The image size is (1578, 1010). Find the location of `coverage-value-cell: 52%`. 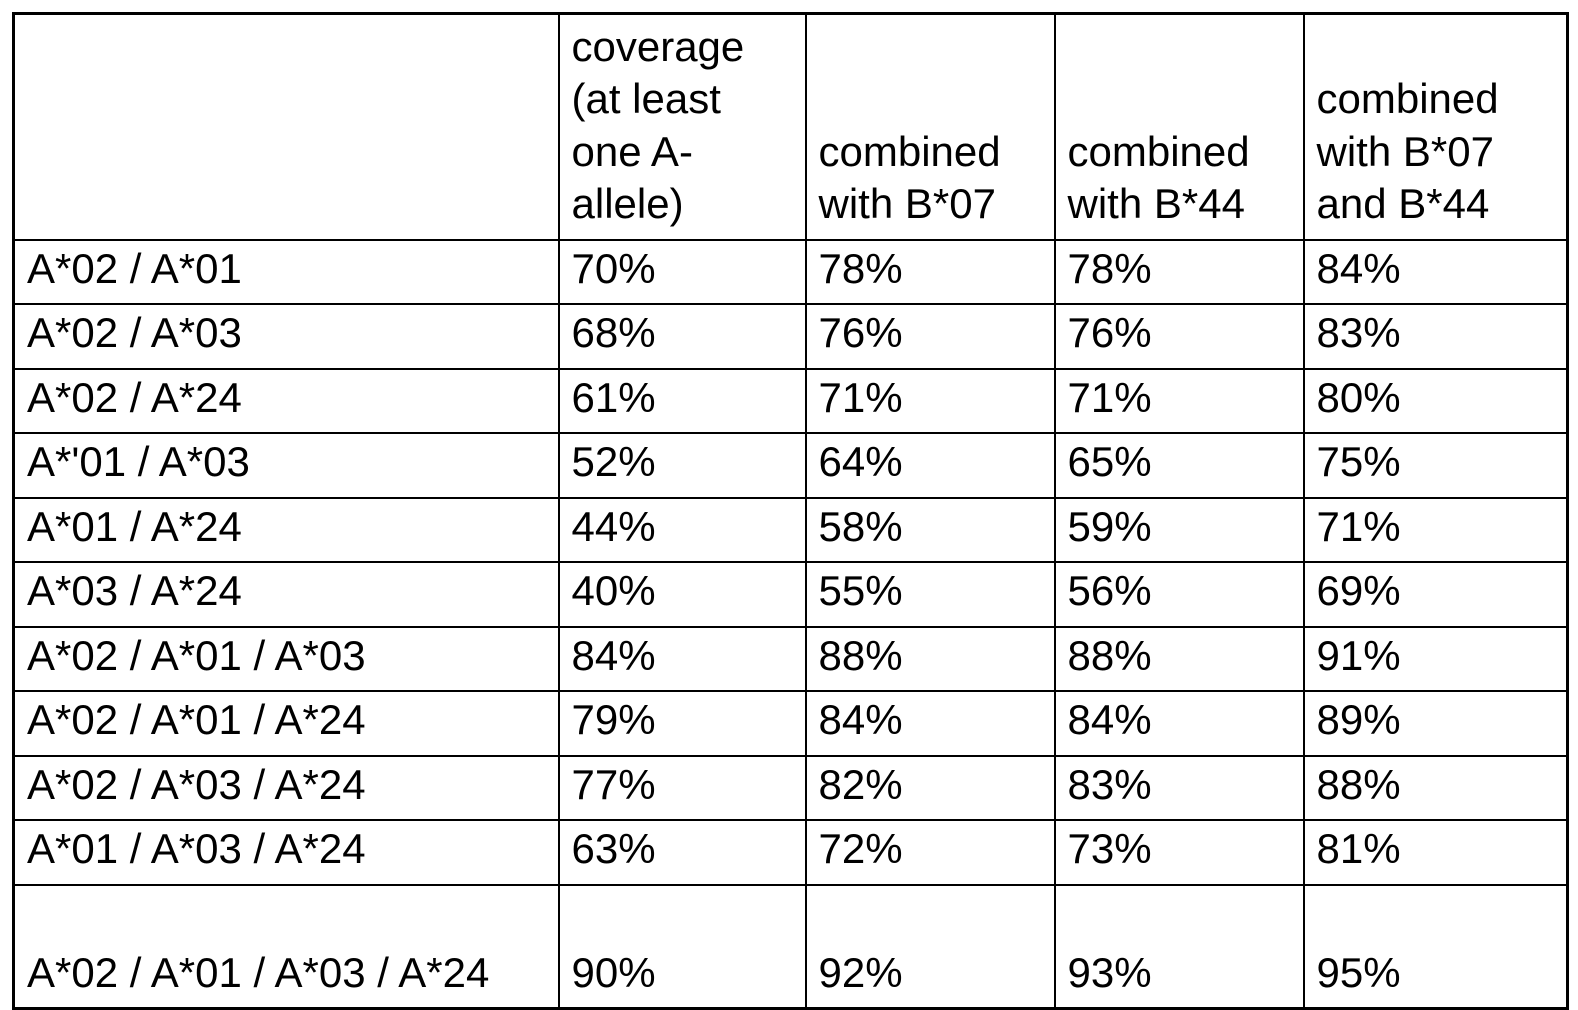

coverage-value-cell: 52% is located at coordinates (682, 465).